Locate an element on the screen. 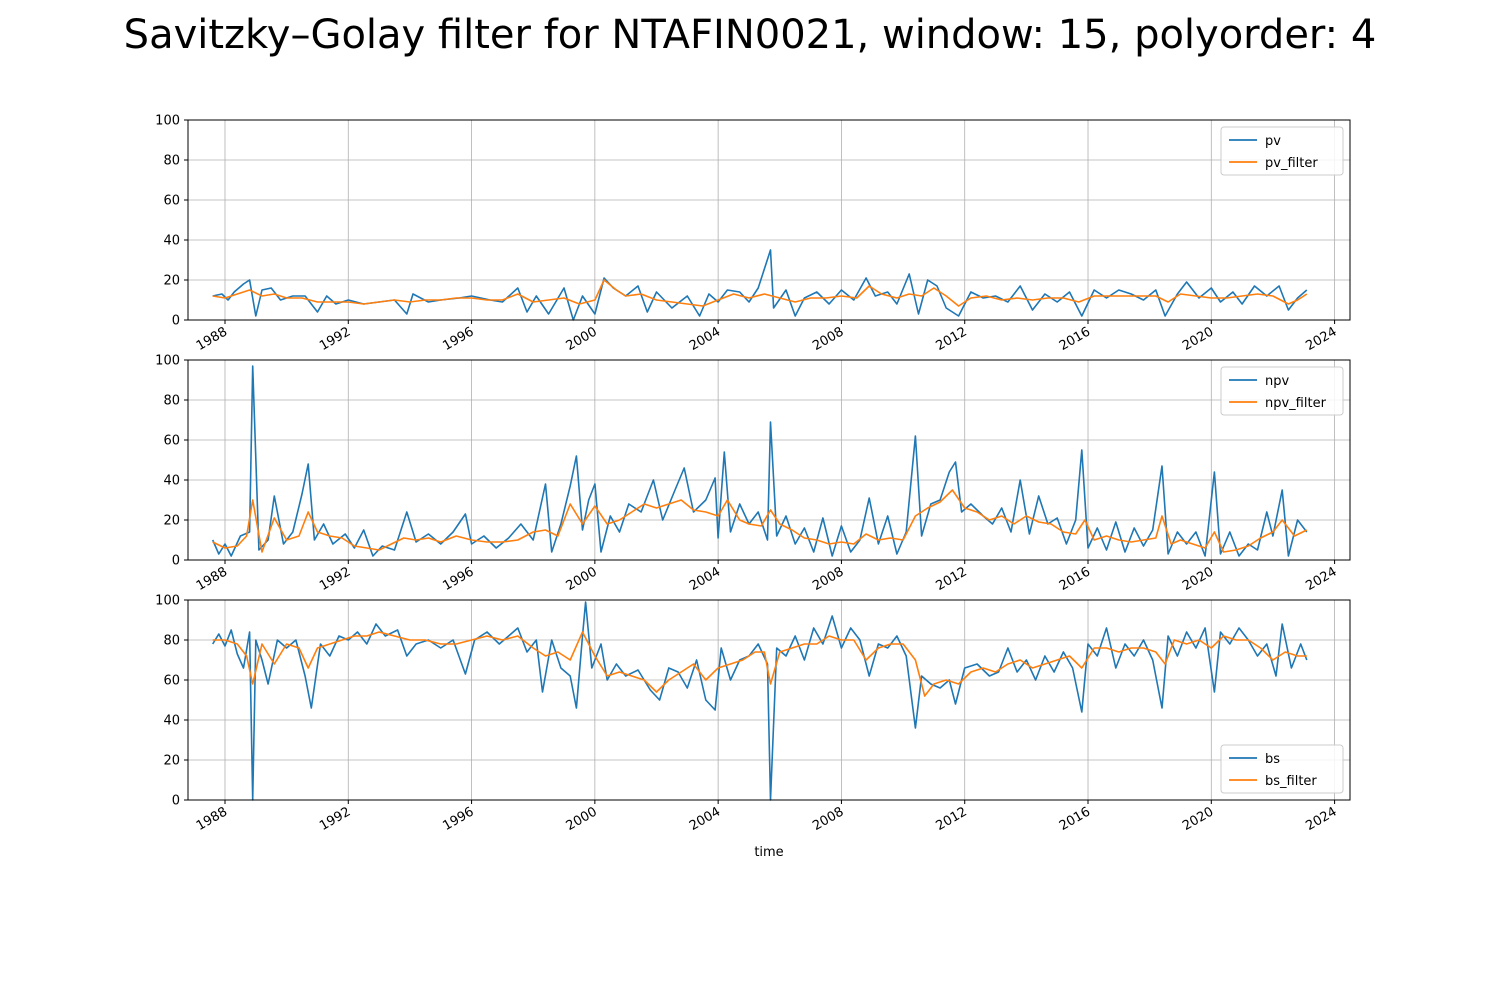  legend-label: bs_filter is located at coordinates (1291, 781).